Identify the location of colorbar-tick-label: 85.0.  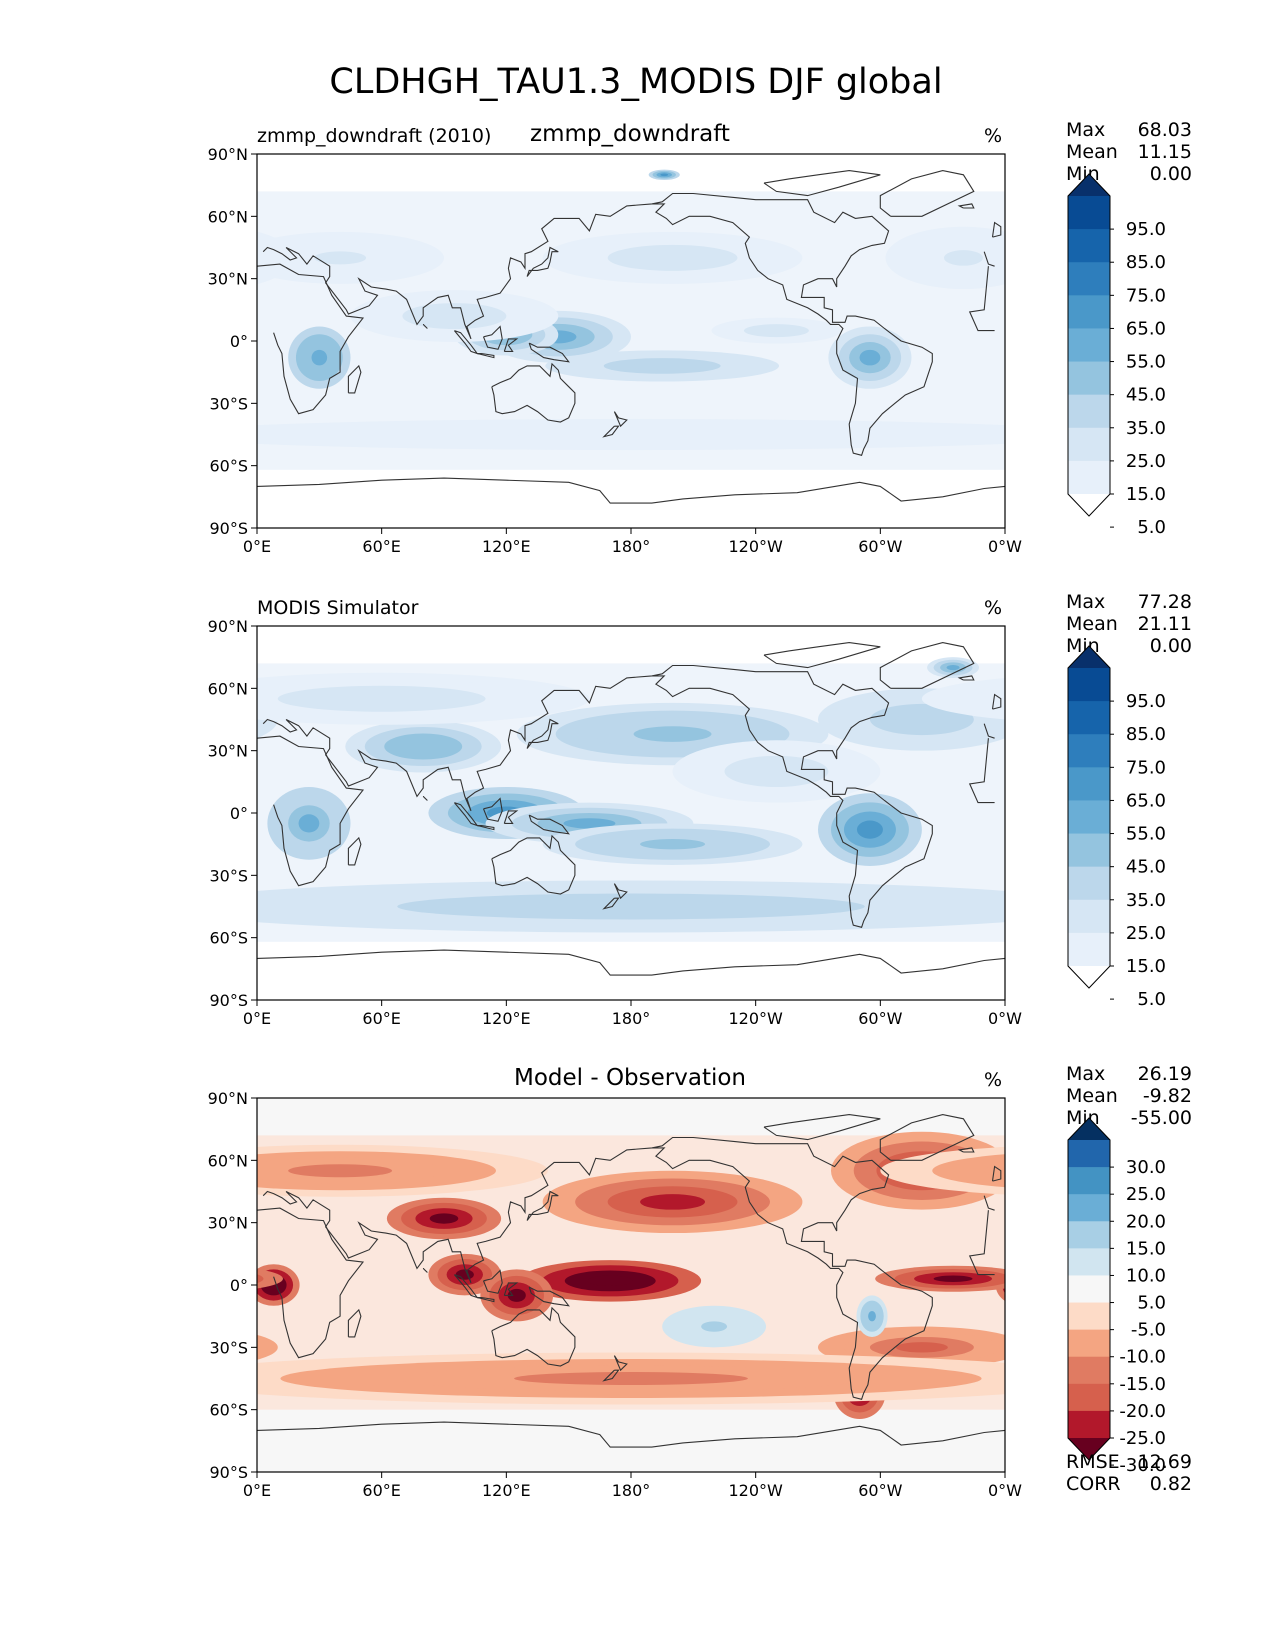
(1146, 734).